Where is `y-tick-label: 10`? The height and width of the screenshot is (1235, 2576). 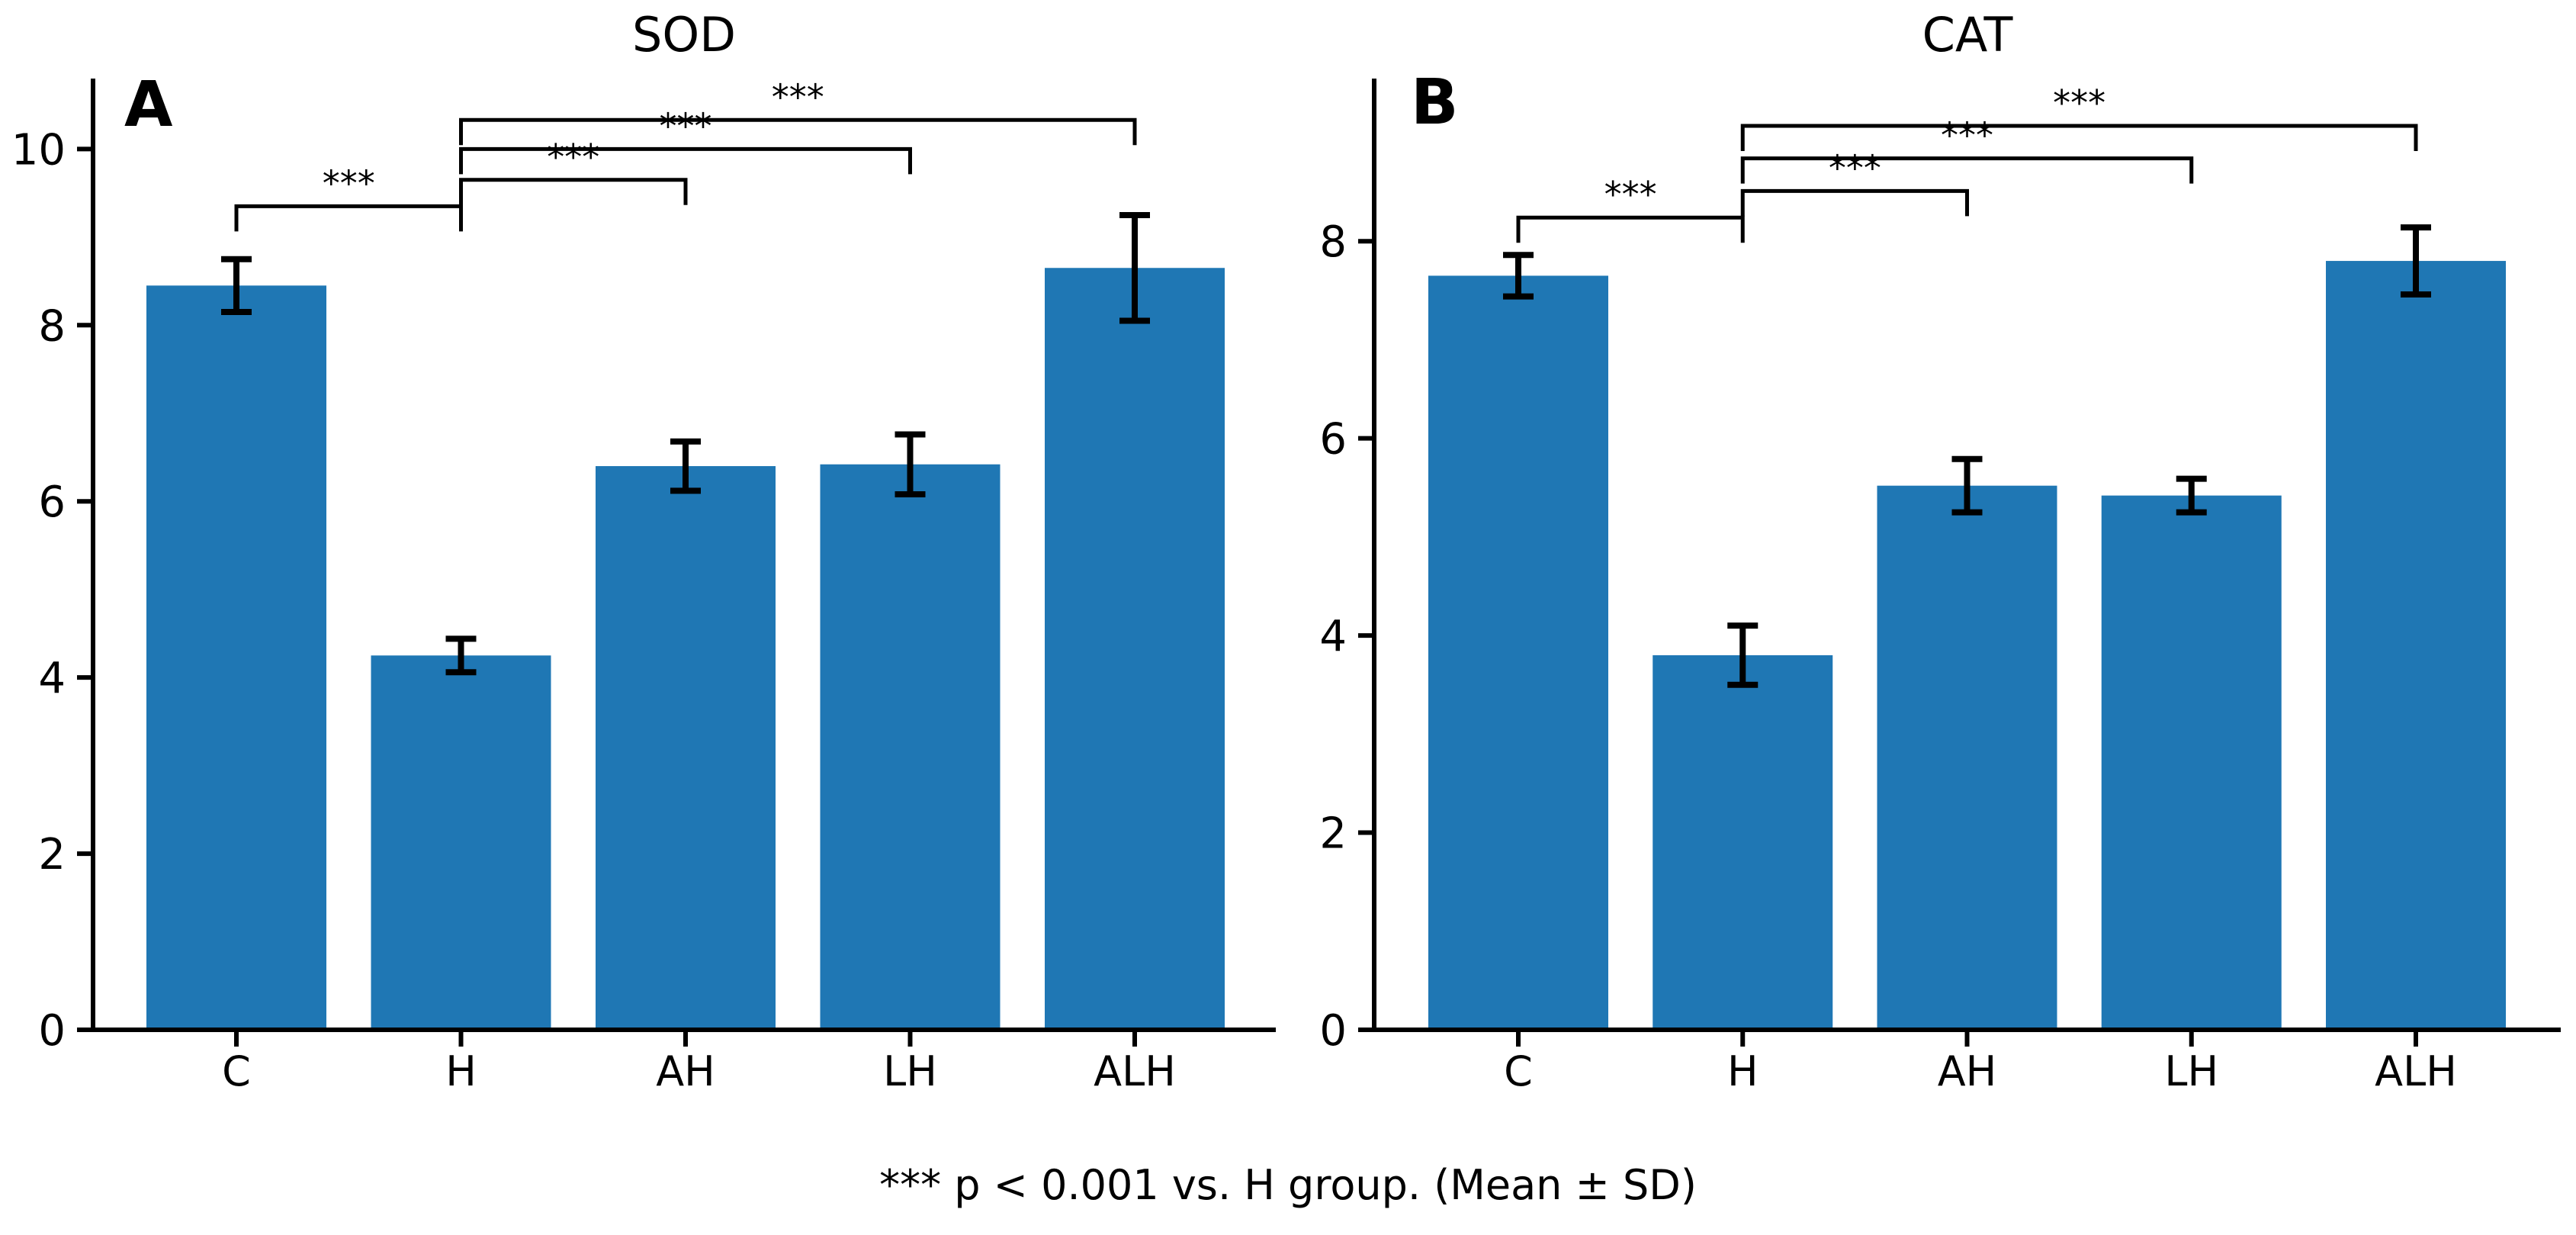 y-tick-label: 10 is located at coordinates (38, 150).